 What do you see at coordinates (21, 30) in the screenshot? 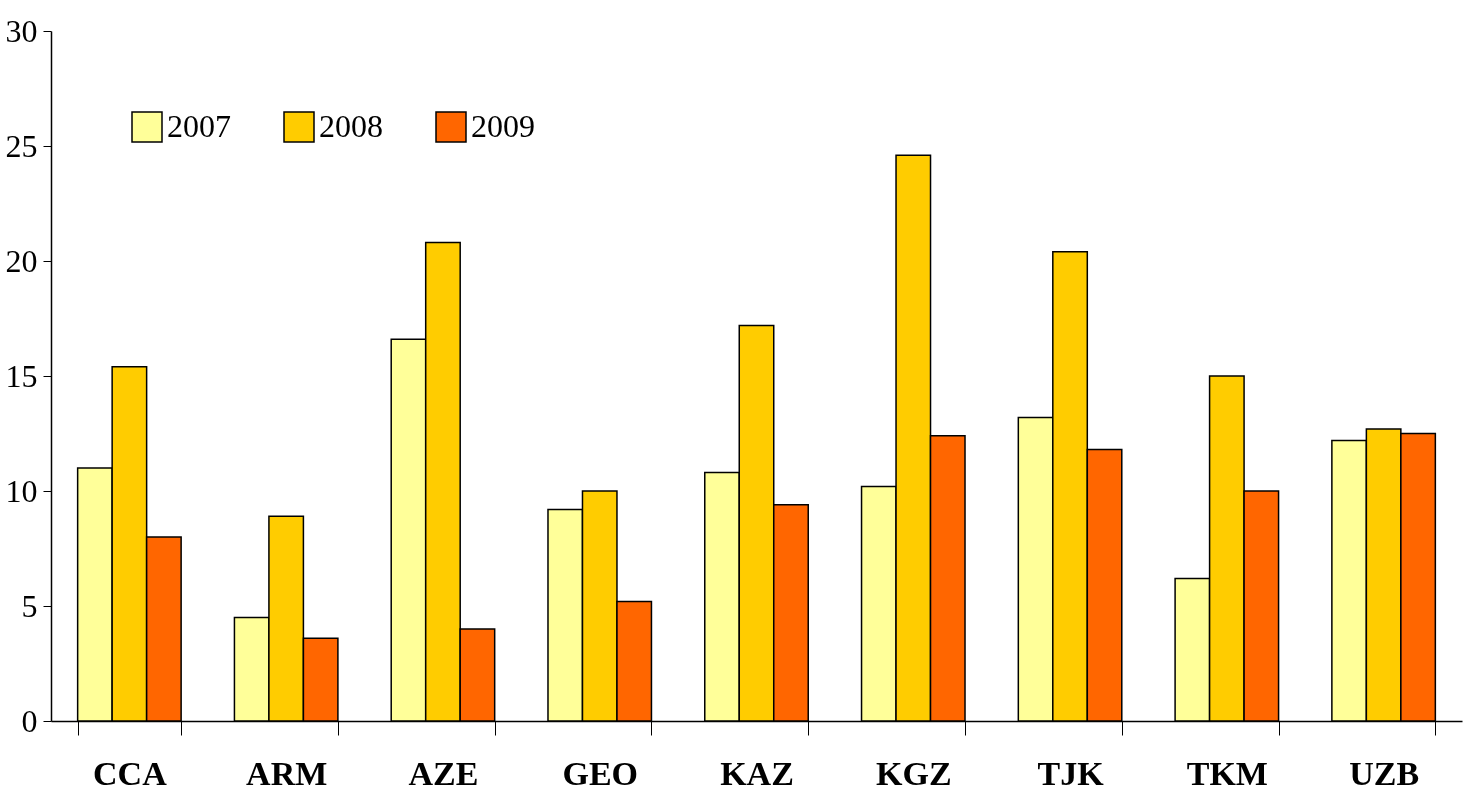
I see `y-tick-label: 30` at bounding box center [21, 30].